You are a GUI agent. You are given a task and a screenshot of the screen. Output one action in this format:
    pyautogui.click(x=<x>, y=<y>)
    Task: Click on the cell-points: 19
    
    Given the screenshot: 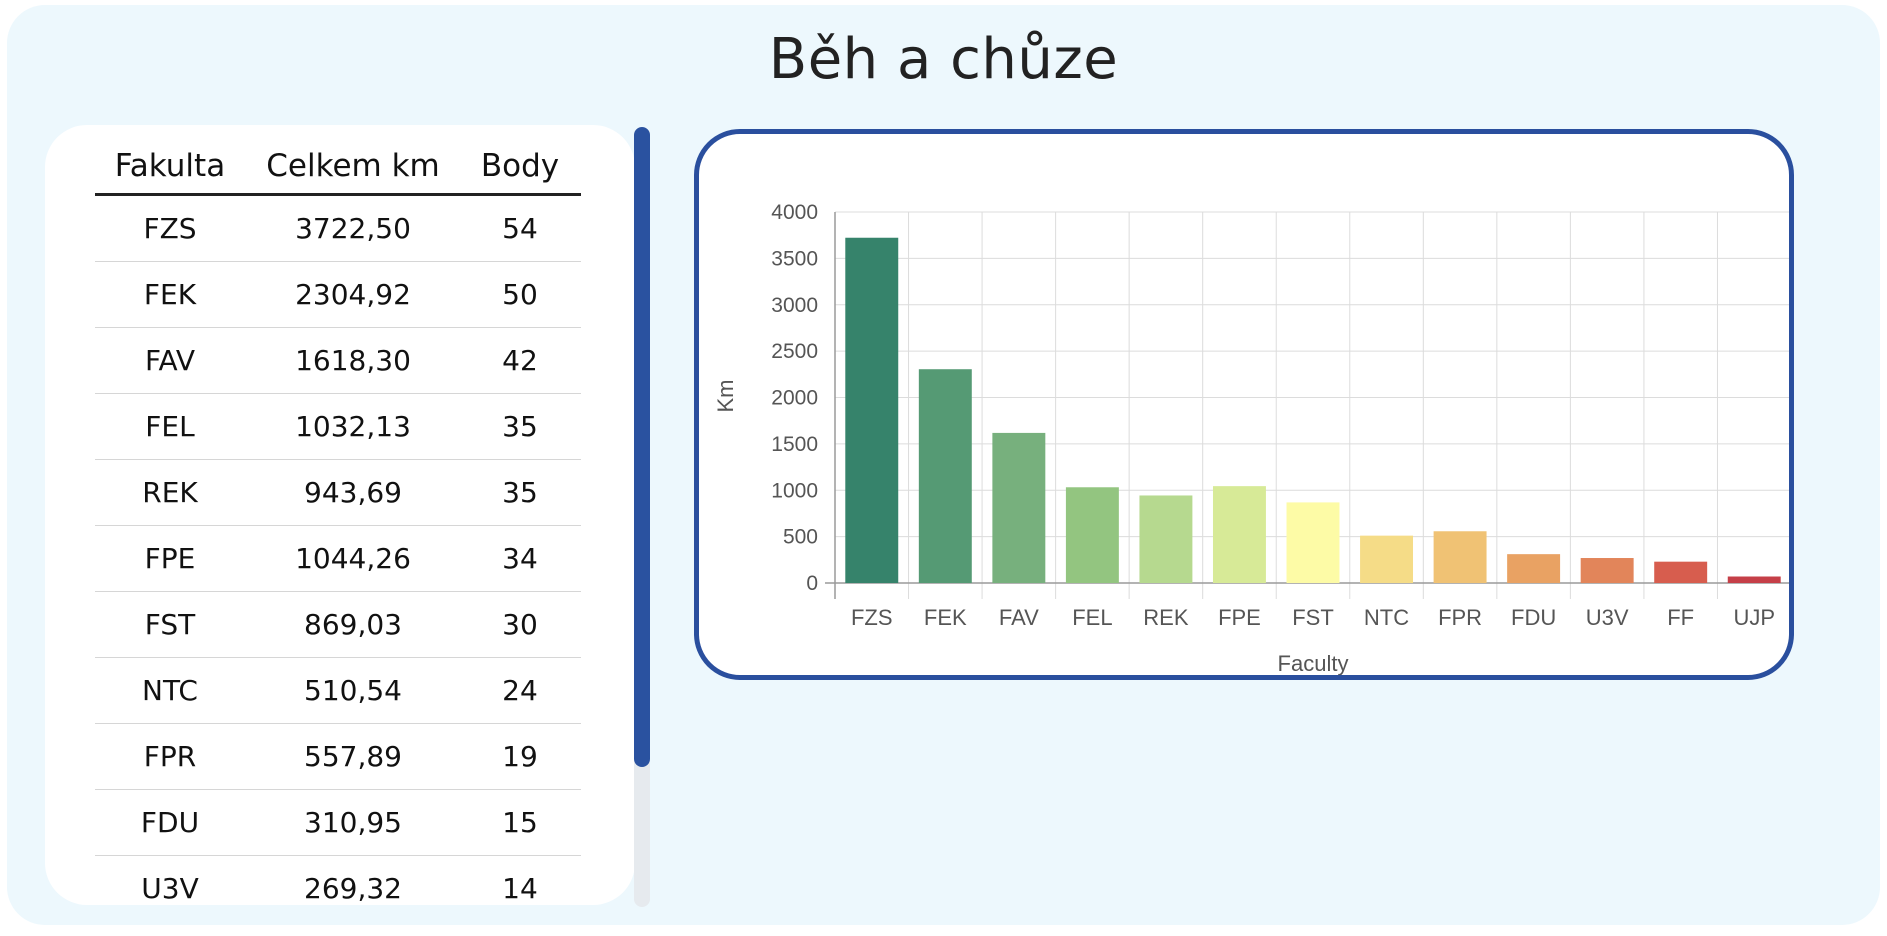 What is the action you would take?
    pyautogui.click(x=520, y=756)
    